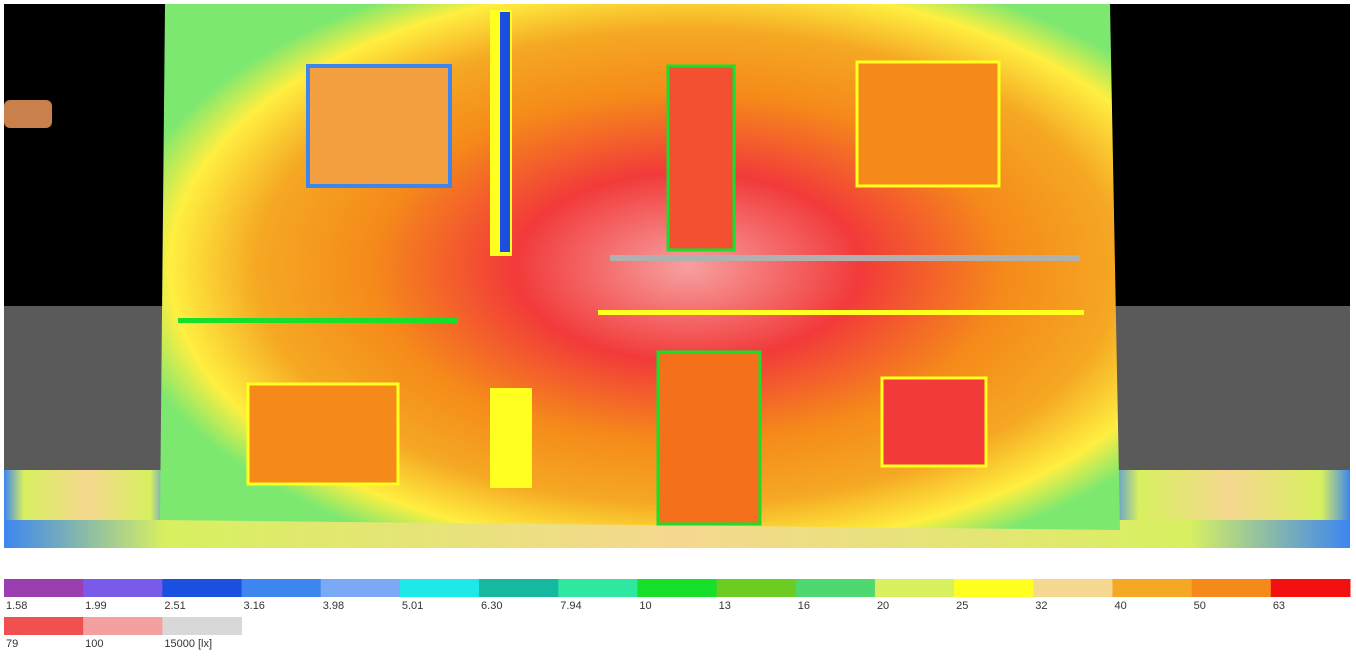 The image size is (1356, 661). What do you see at coordinates (95, 606) in the screenshot?
I see `legend-label: 1.99` at bounding box center [95, 606].